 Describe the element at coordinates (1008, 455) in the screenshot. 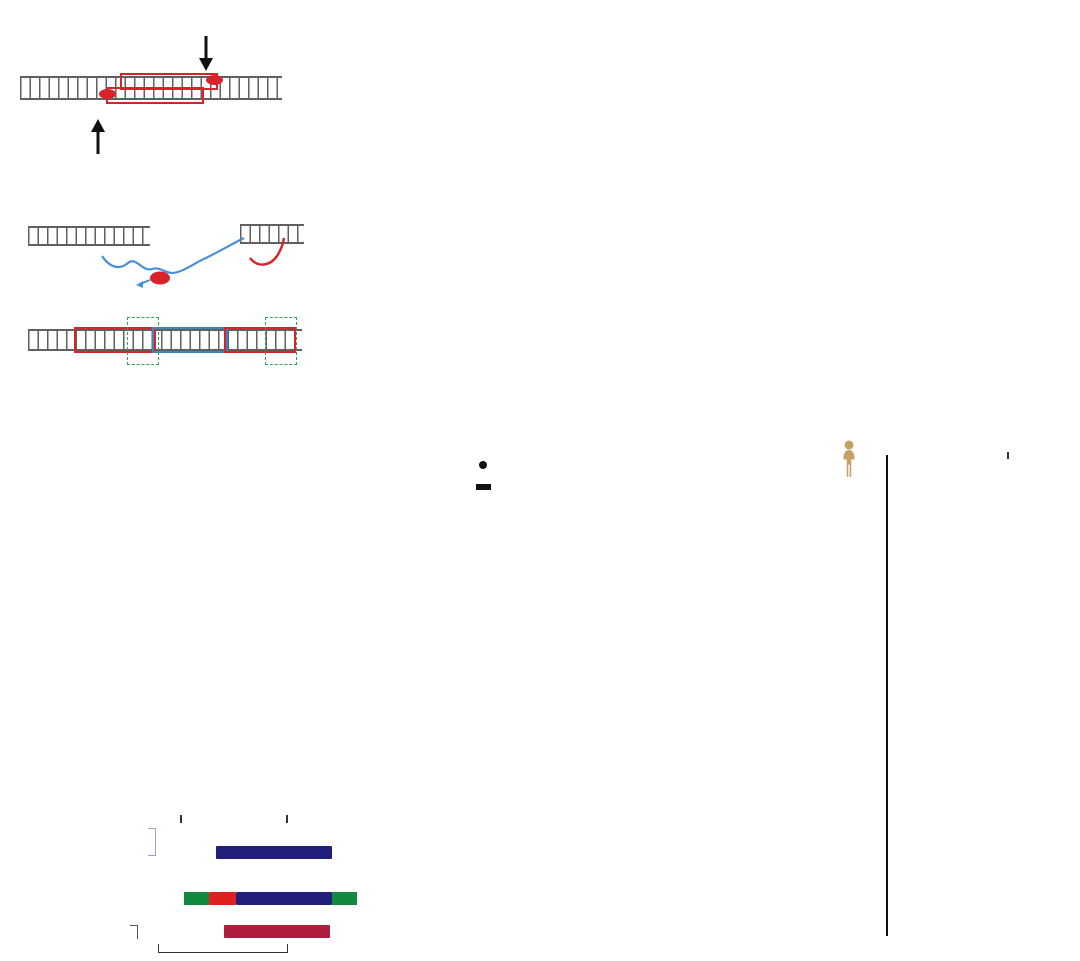

I see `pct-5-tick` at that location.